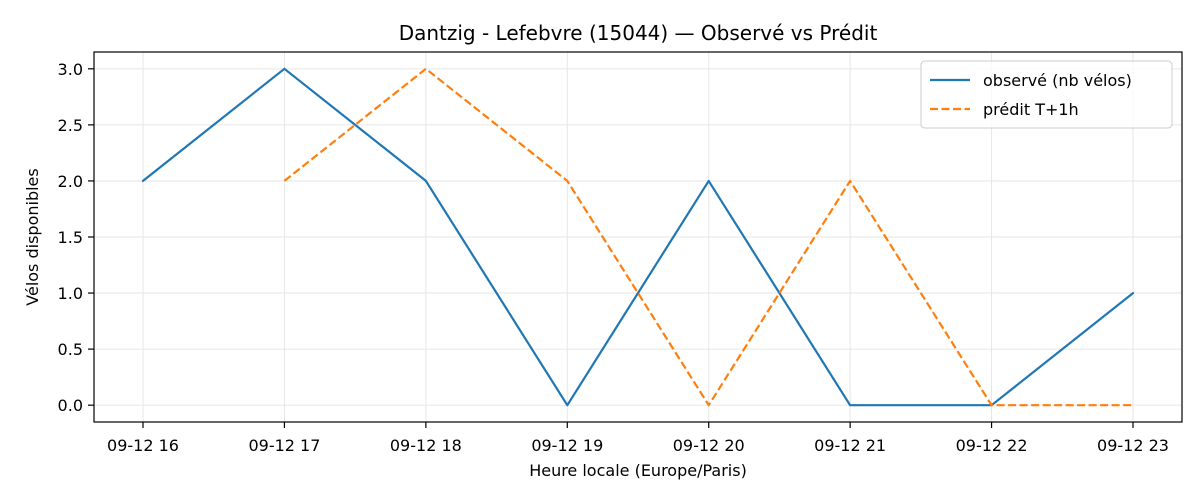  What do you see at coordinates (709, 445) in the screenshot?
I see `x-tick-label: 09-12 20` at bounding box center [709, 445].